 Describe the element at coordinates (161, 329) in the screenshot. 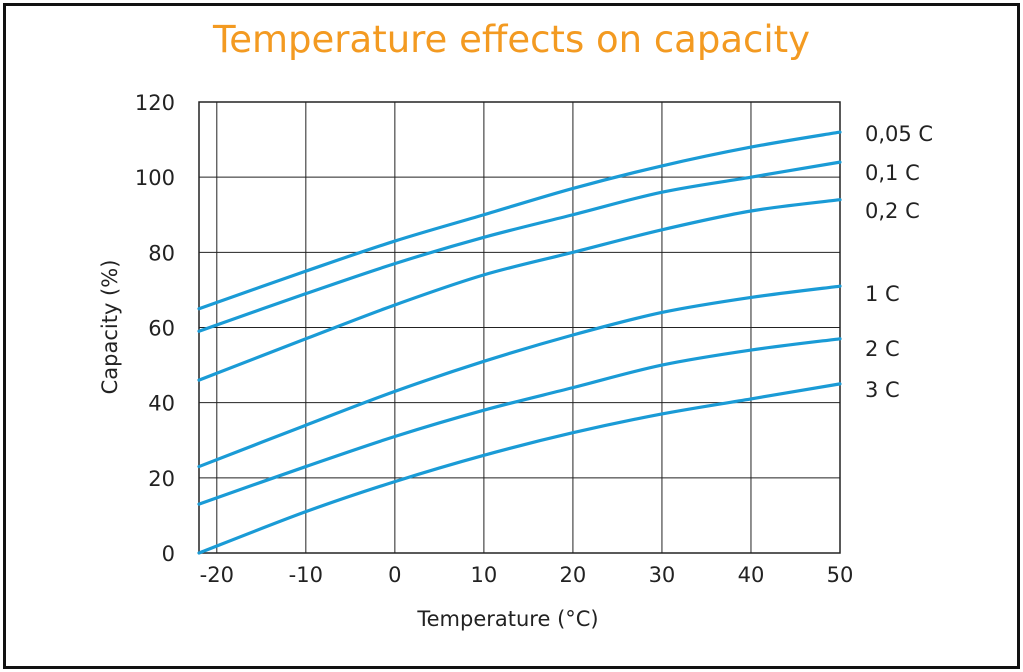

I see `y-tick-label: 60` at that location.